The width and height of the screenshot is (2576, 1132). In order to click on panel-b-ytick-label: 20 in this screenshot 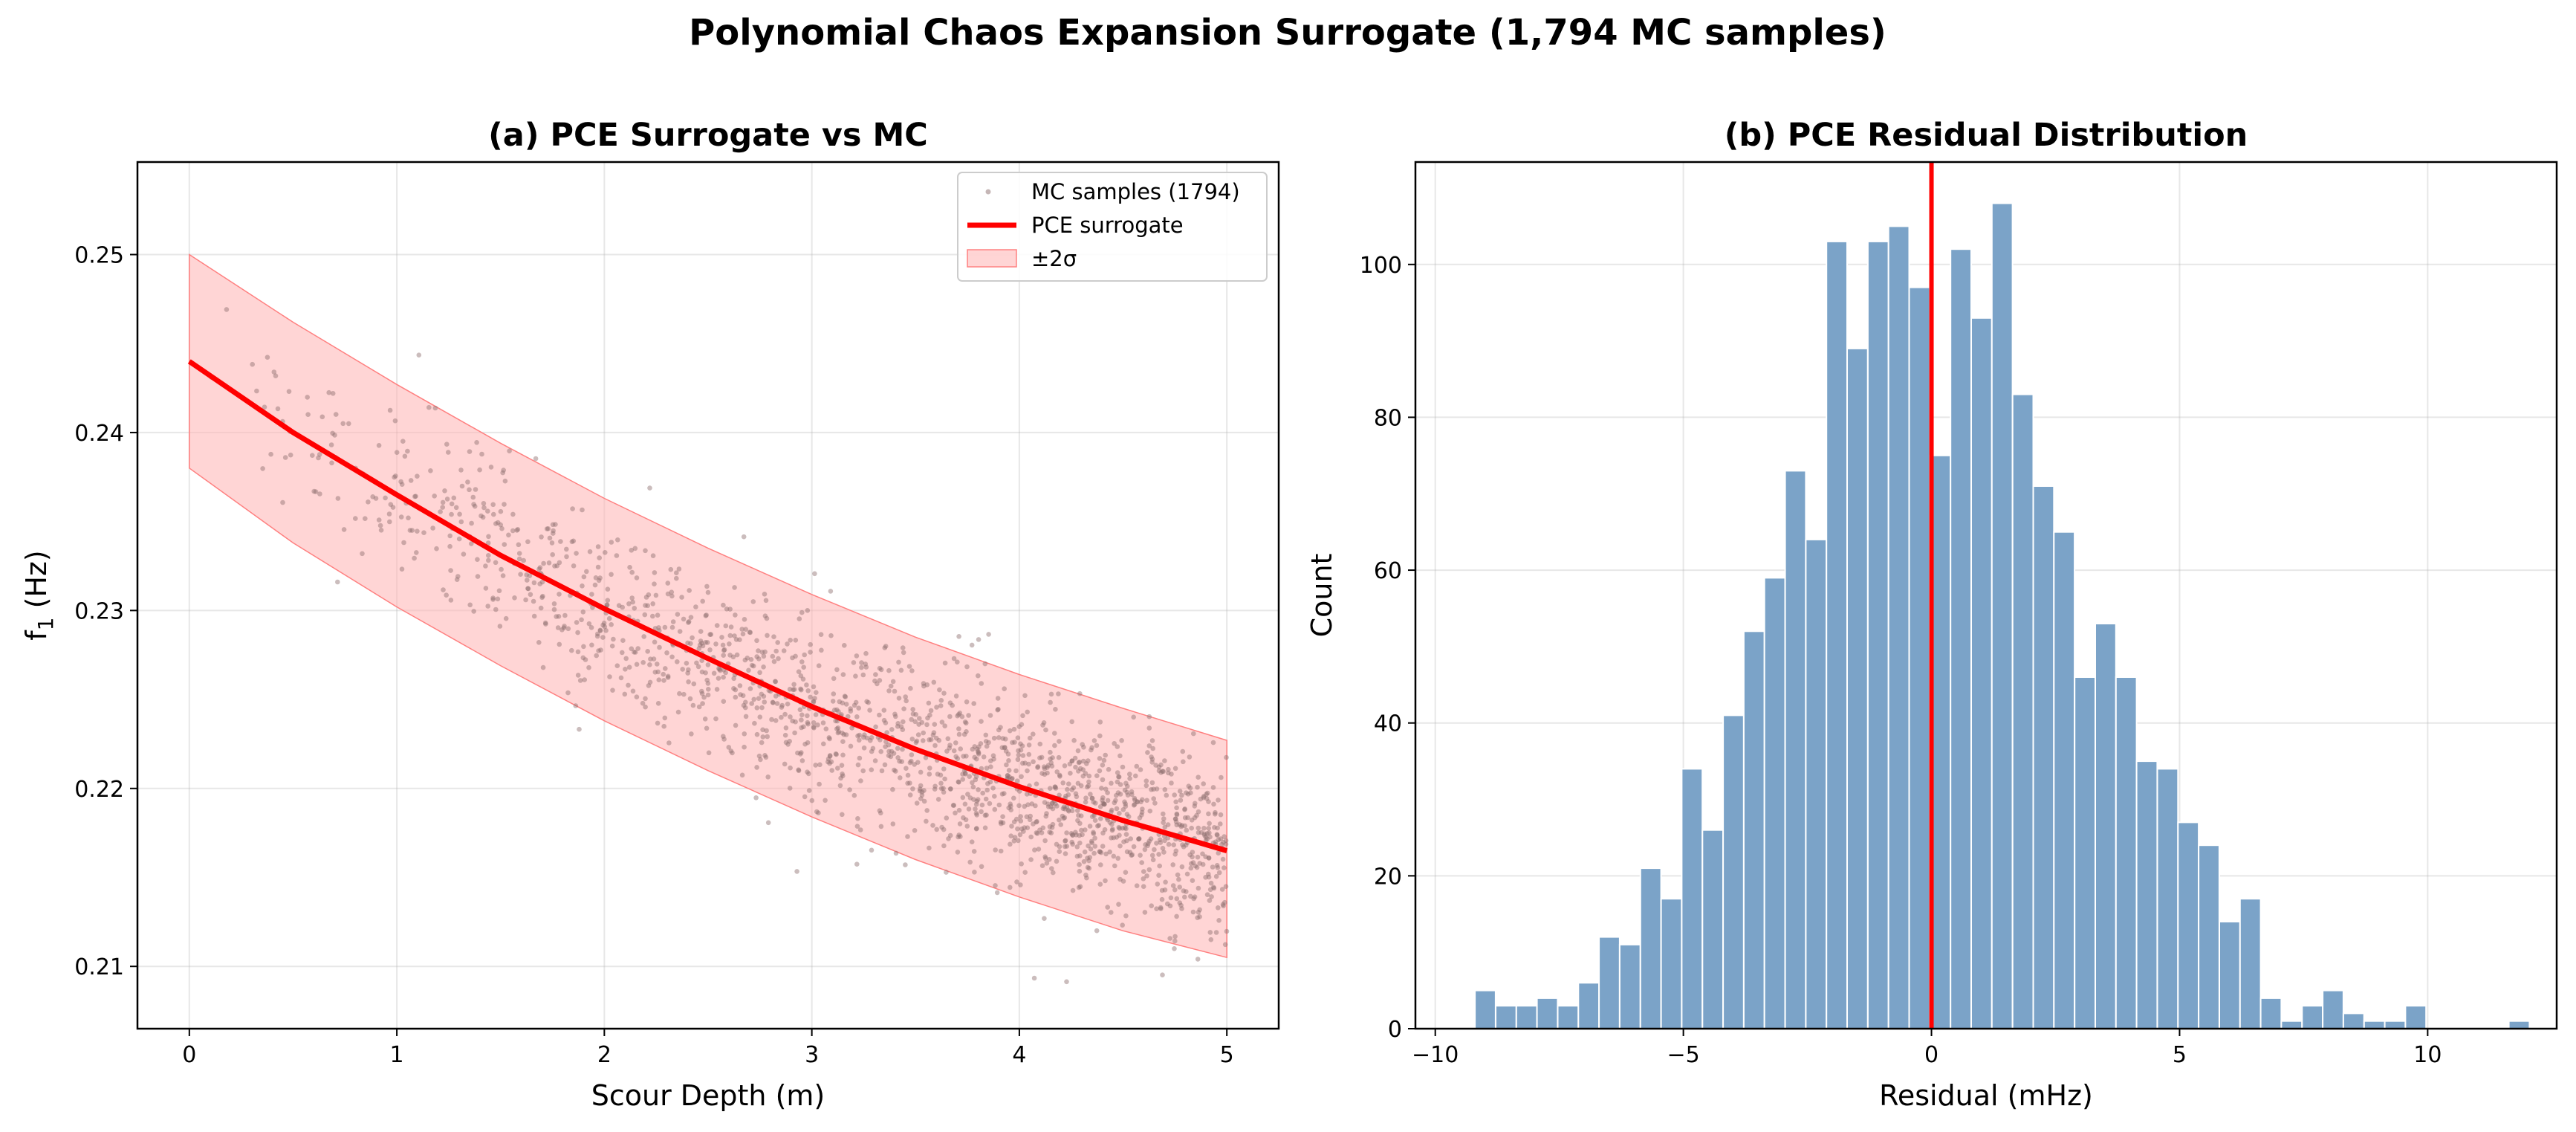, I will do `click(1388, 877)`.